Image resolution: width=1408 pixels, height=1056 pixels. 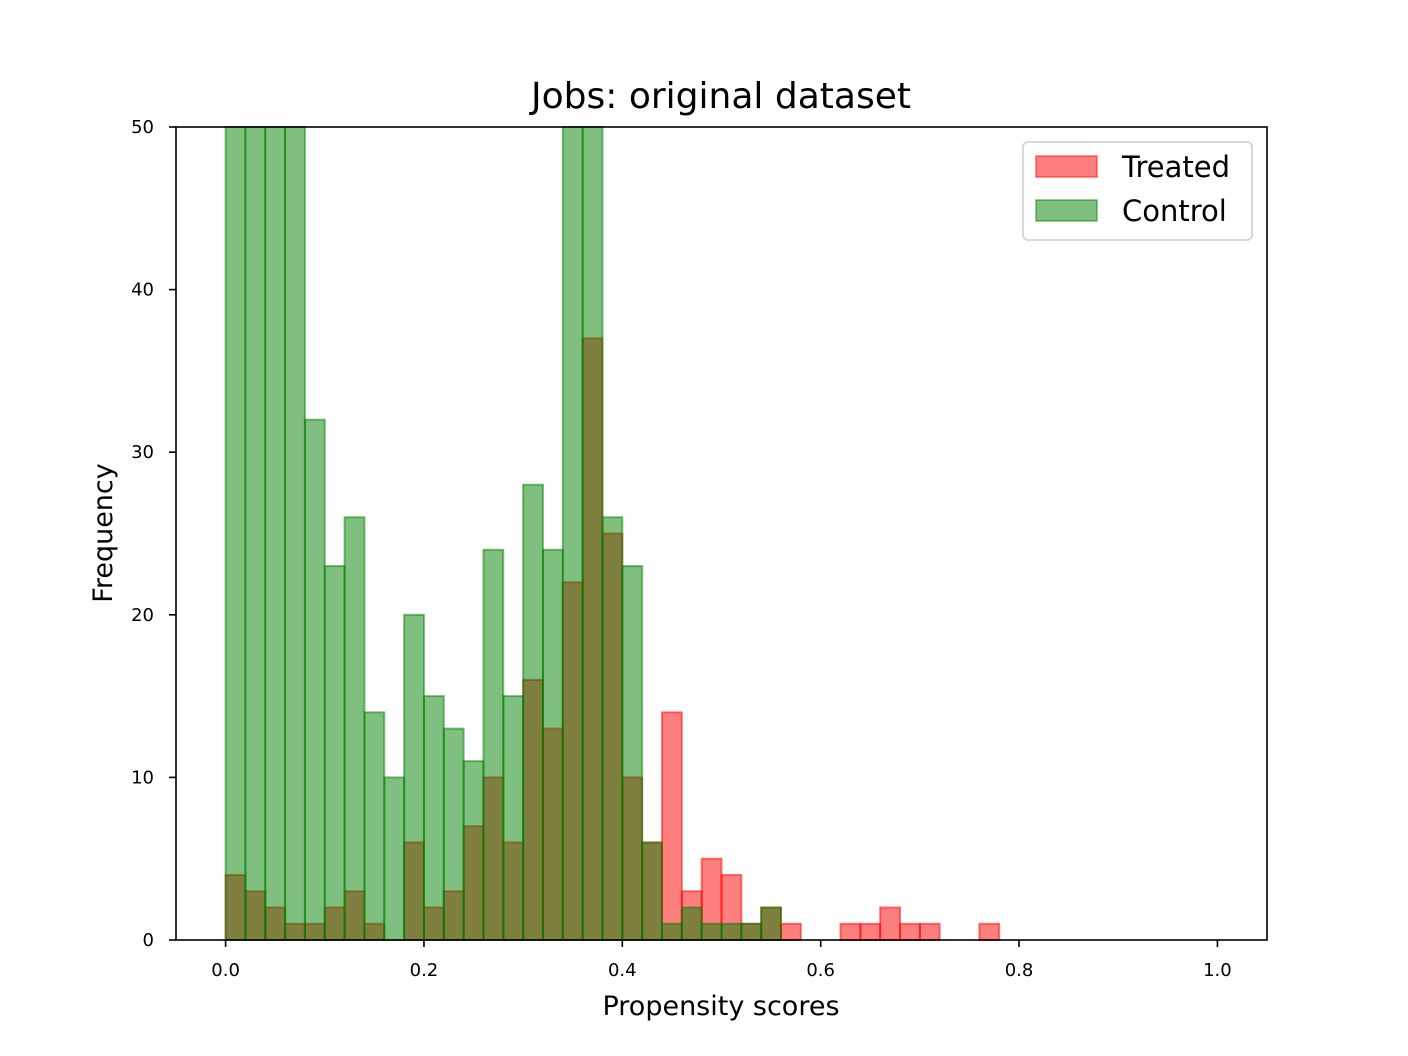 I want to click on y-tick-label: 20, so click(x=142, y=615).